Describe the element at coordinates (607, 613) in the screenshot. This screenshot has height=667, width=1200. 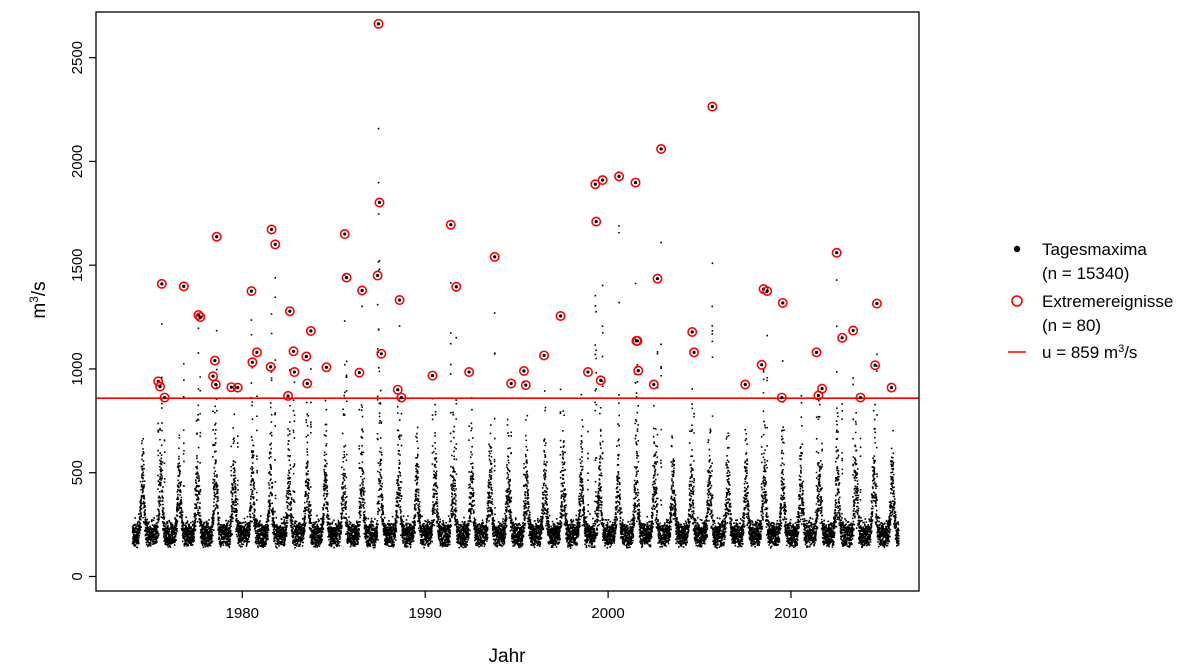
I see `x-tick-label: 2000` at that location.